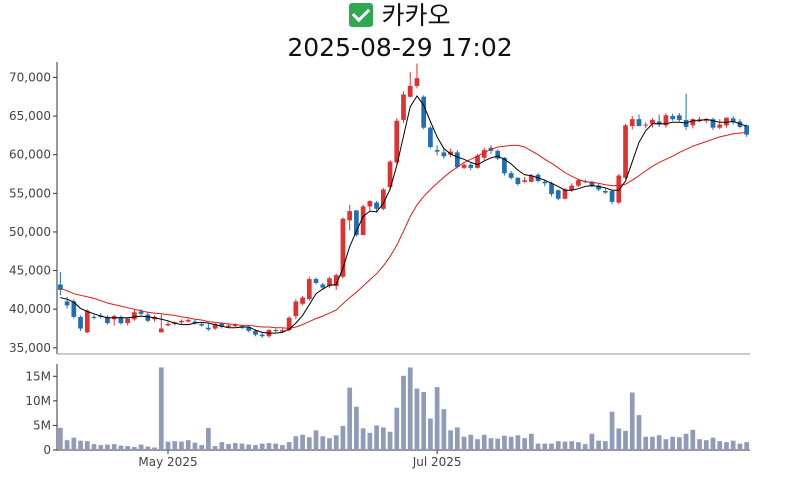 The height and width of the screenshot is (500, 800). Describe the element at coordinates (400, 47) in the screenshot. I see `chart-datetime: 2025-08-29 17:02` at that location.